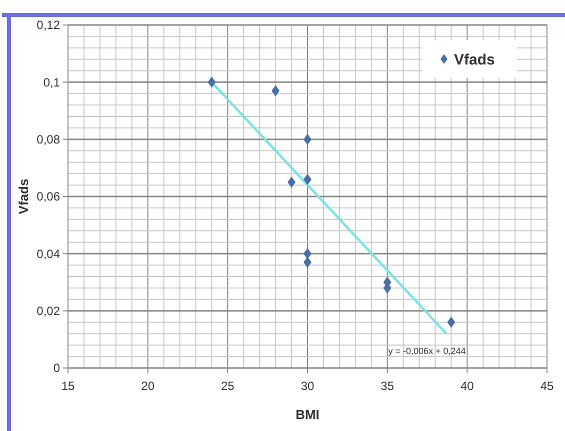 The image size is (565, 431). I want to click on x-tick-label: 15, so click(68, 386).